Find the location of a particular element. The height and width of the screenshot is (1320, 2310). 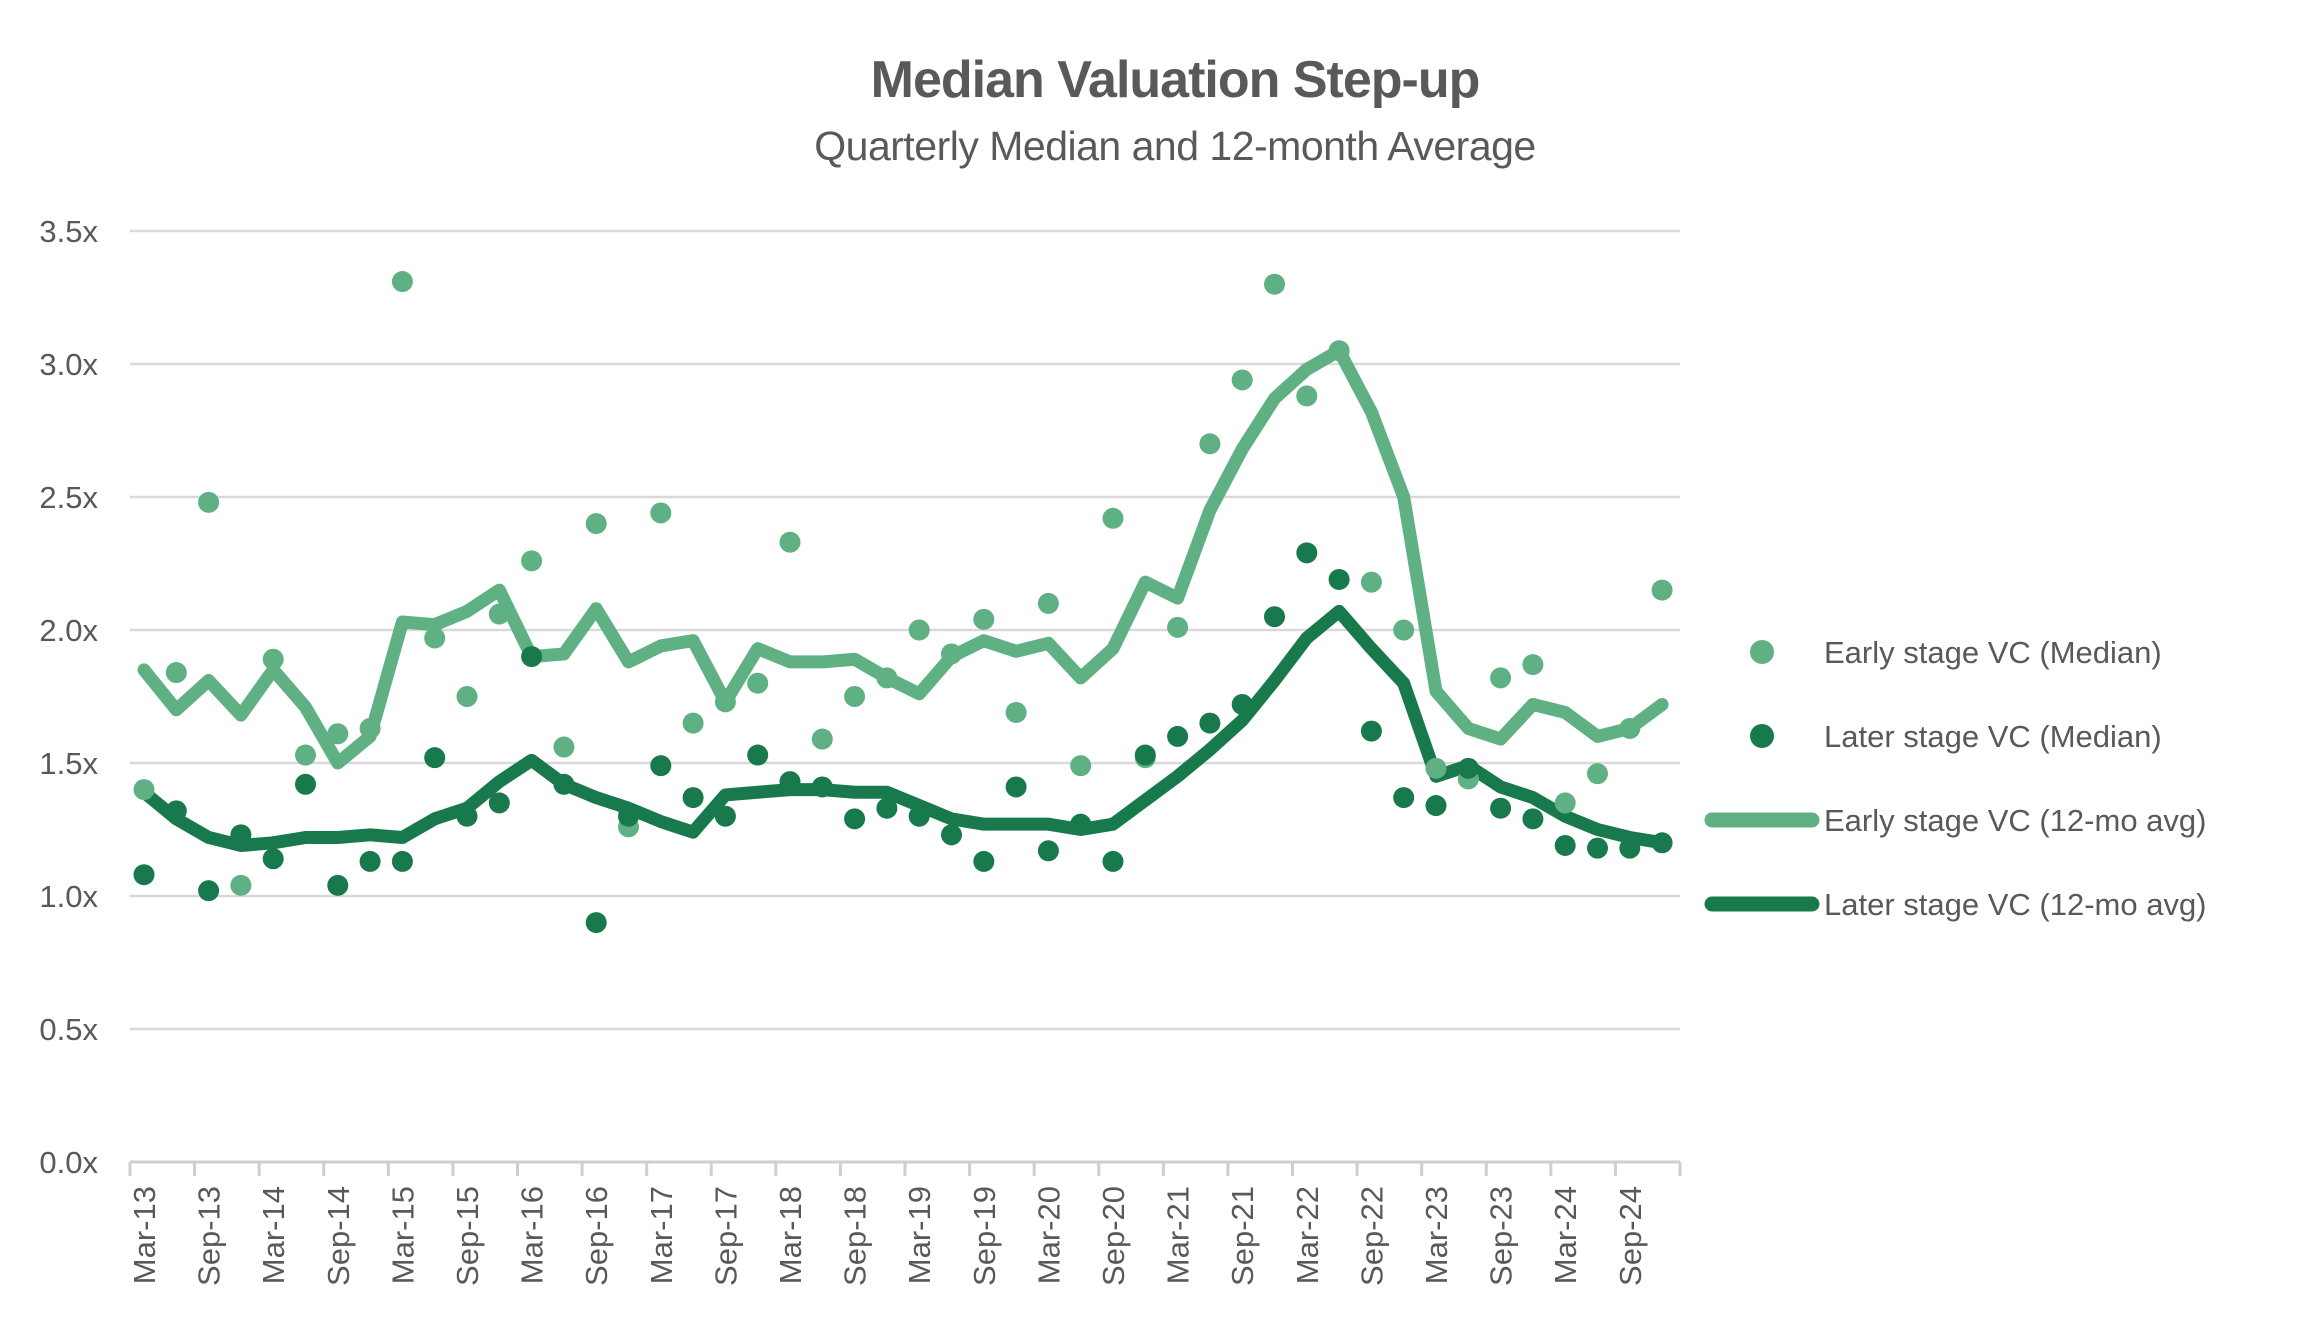

chart-title: Median Valuation Step-up is located at coordinates (1175, 80).